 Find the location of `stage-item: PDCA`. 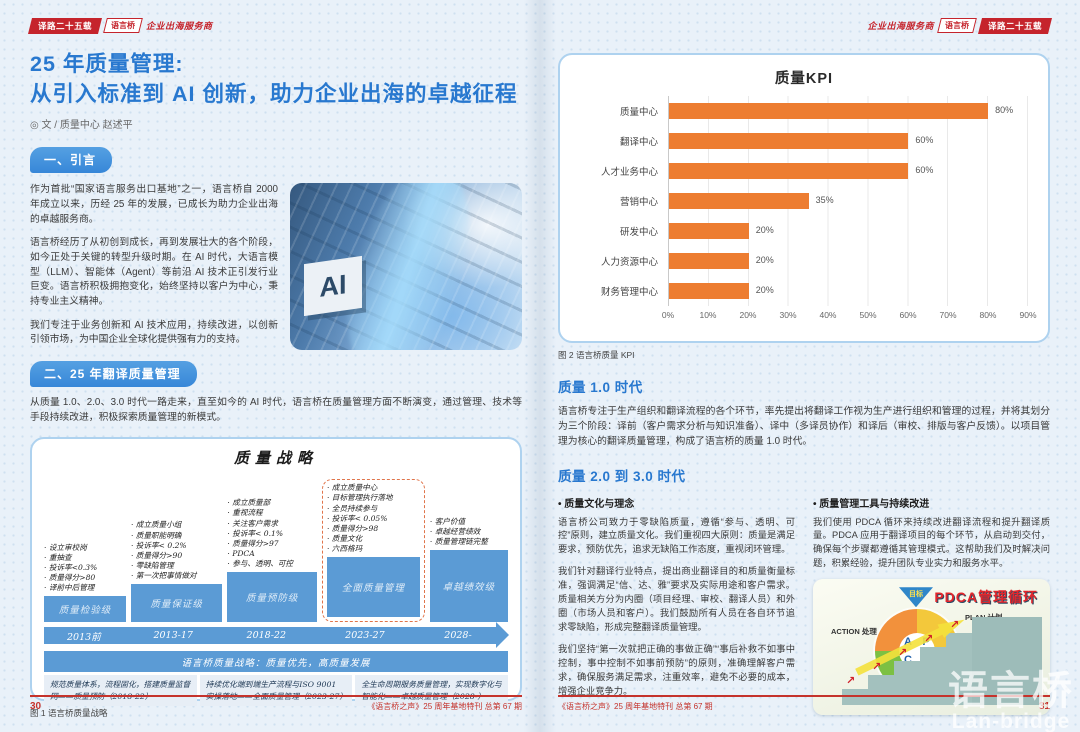

stage-item: PDCA is located at coordinates (272, 554).